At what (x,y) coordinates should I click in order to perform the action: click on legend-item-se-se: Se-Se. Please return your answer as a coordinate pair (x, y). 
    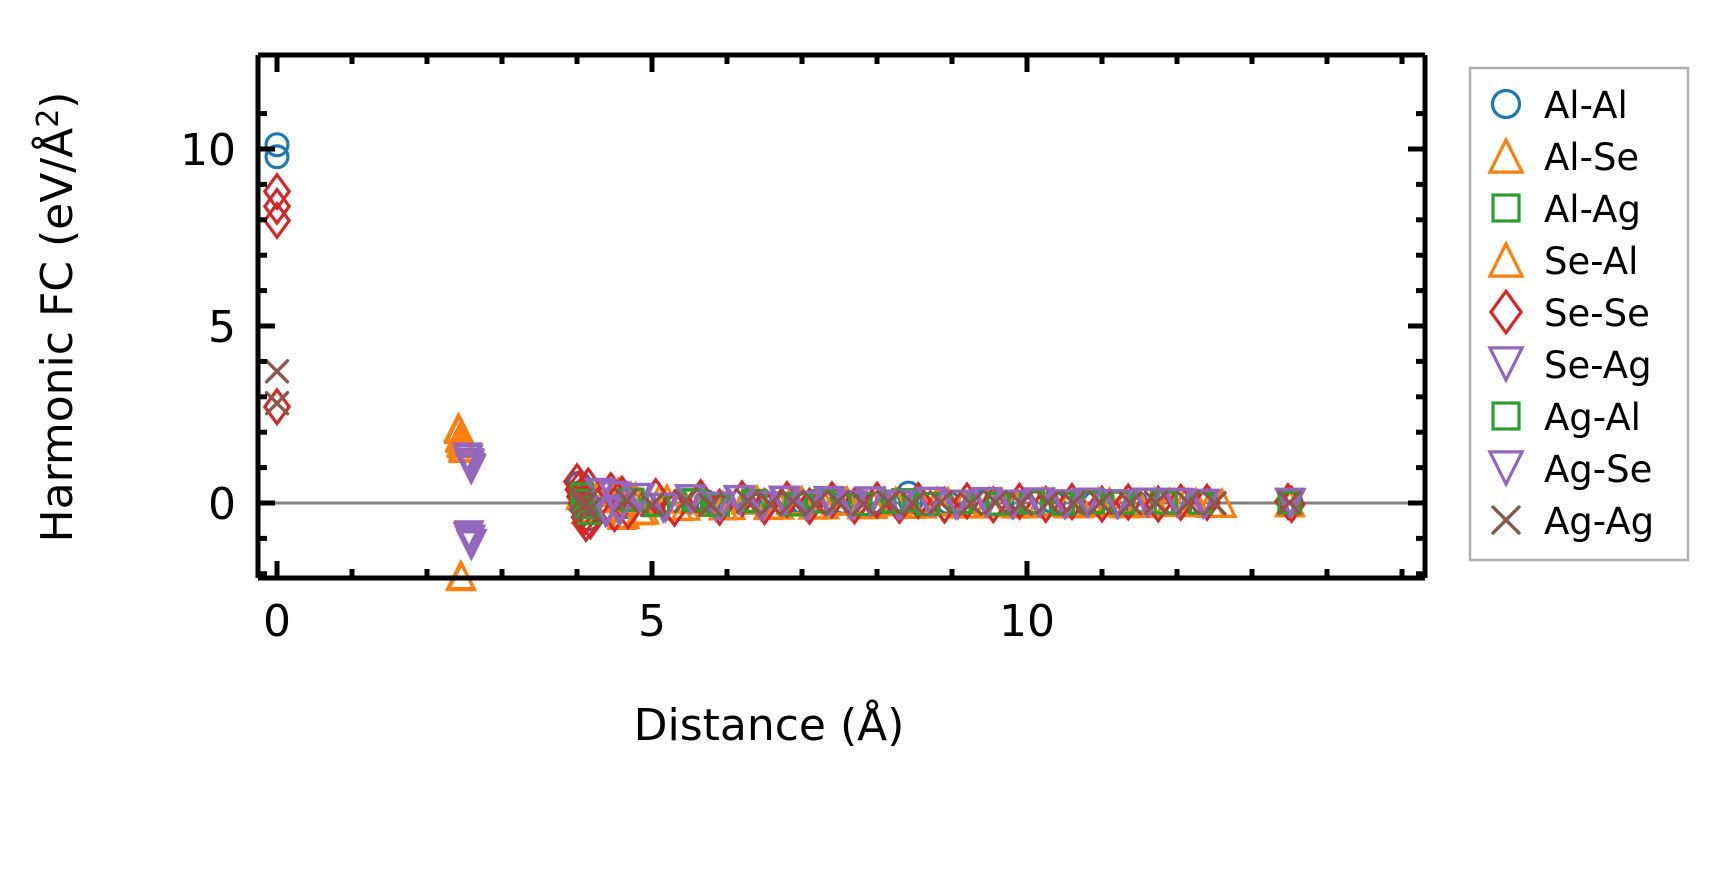
    Looking at the image, I should click on (1569, 312).